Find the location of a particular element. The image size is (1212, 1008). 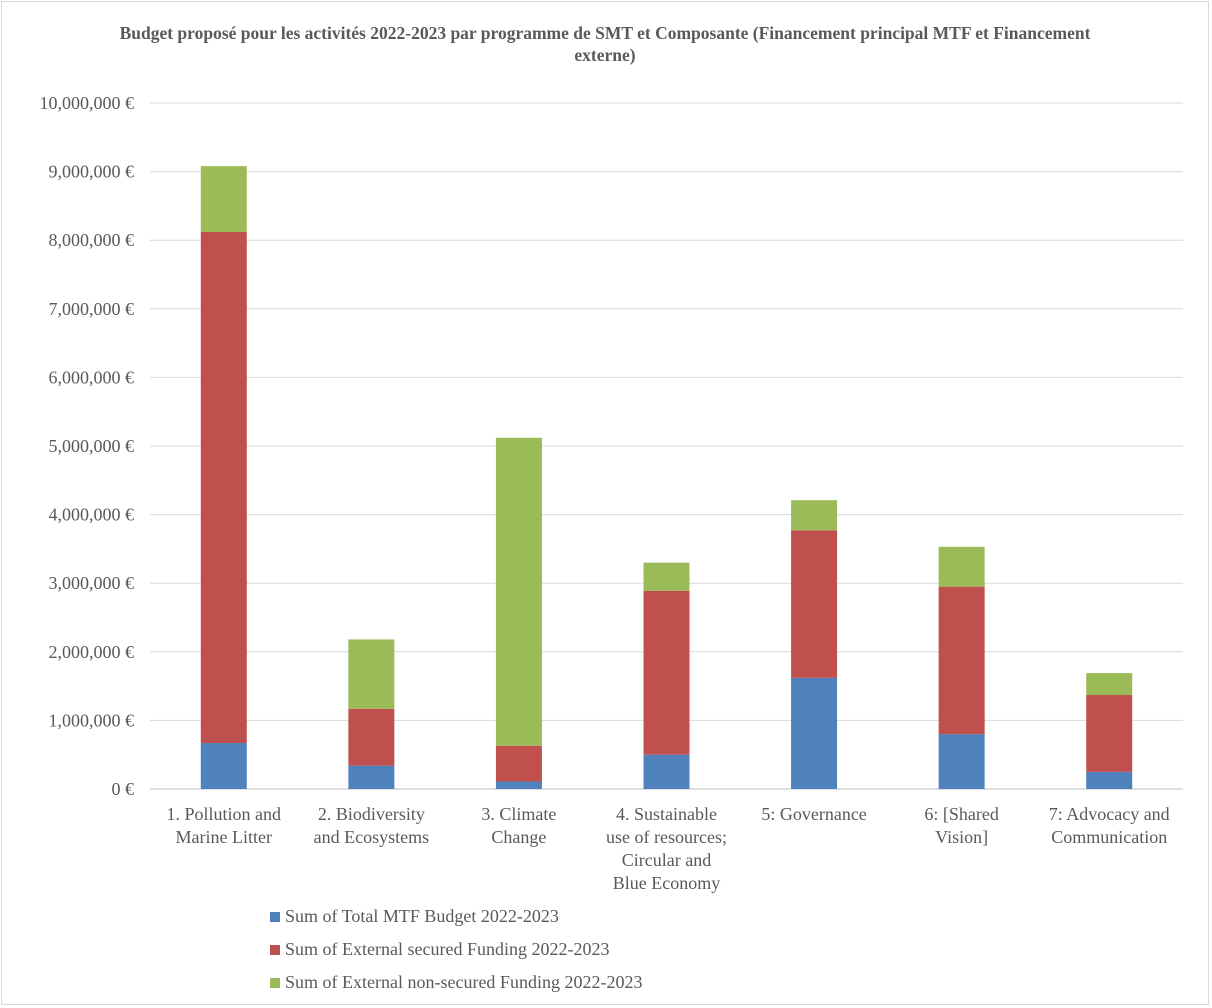

x-tick-label-line: 3. Climate is located at coordinates (518, 814).